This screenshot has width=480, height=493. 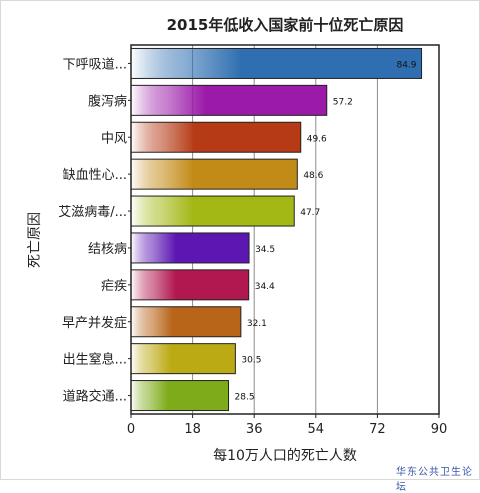 What do you see at coordinates (313, 176) in the screenshot?
I see `bar-value-label-3: 48.6` at bounding box center [313, 176].